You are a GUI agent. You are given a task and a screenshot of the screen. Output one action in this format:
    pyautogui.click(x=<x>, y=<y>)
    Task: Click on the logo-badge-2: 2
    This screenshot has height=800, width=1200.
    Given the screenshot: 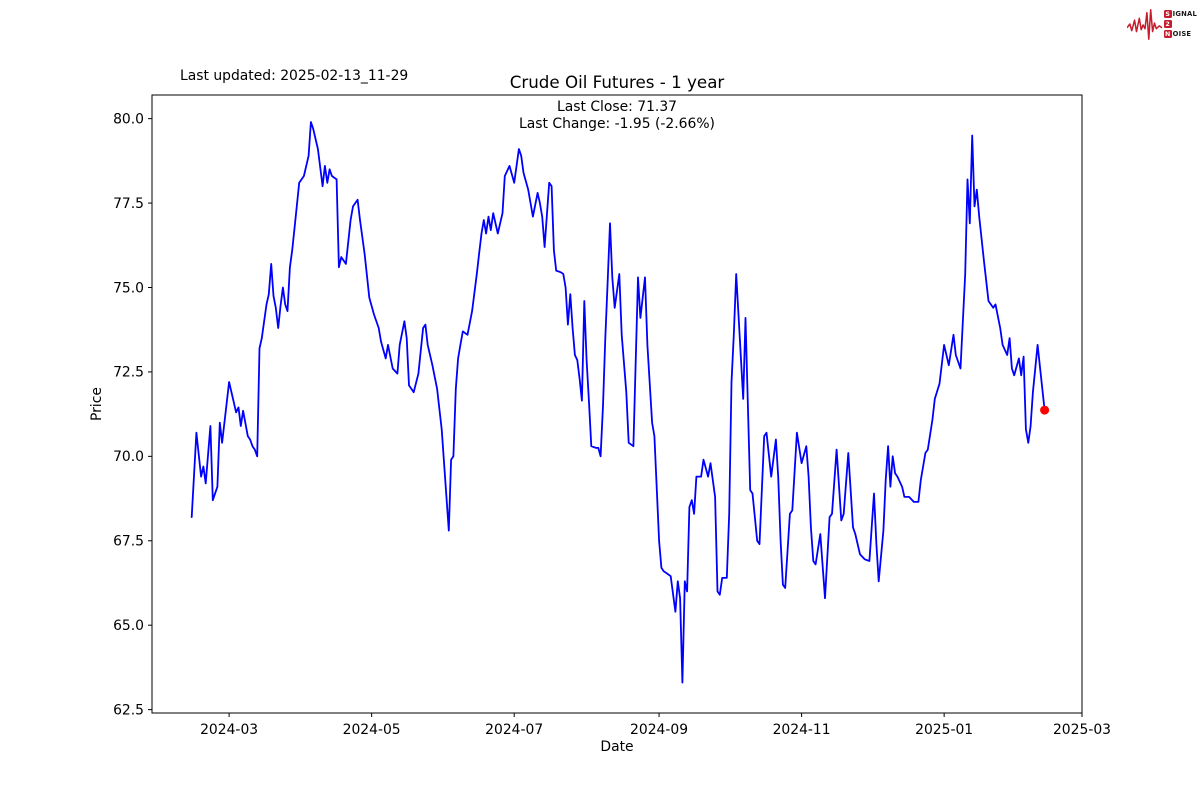 What is the action you would take?
    pyautogui.click(x=1167, y=24)
    